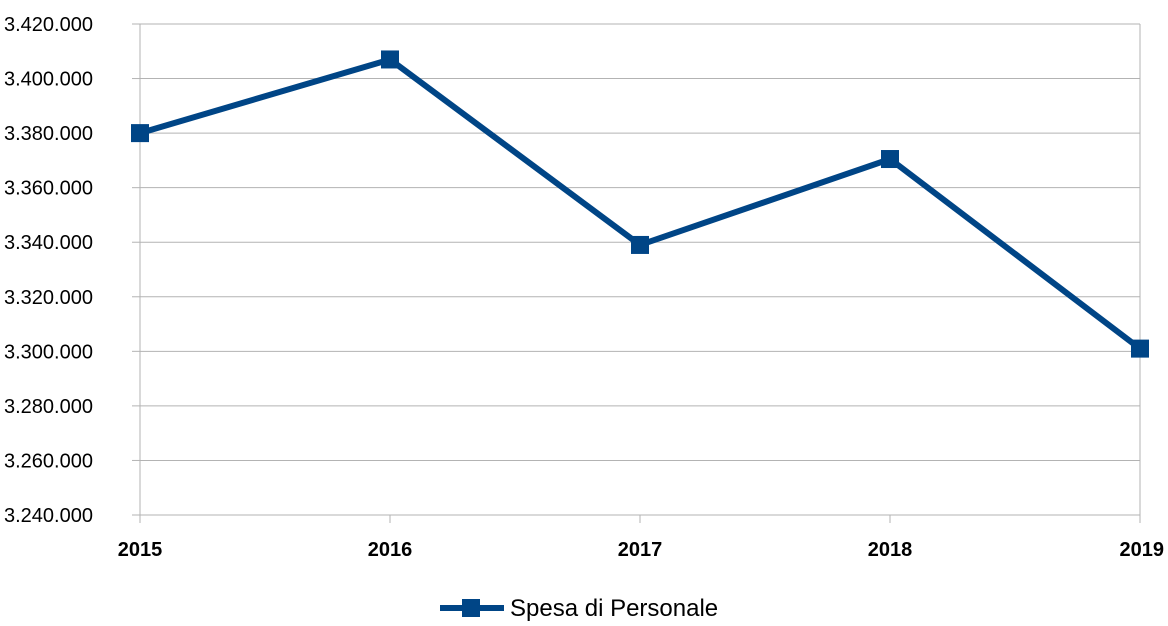  I want to click on x-tick-label: 2017, so click(640, 550).